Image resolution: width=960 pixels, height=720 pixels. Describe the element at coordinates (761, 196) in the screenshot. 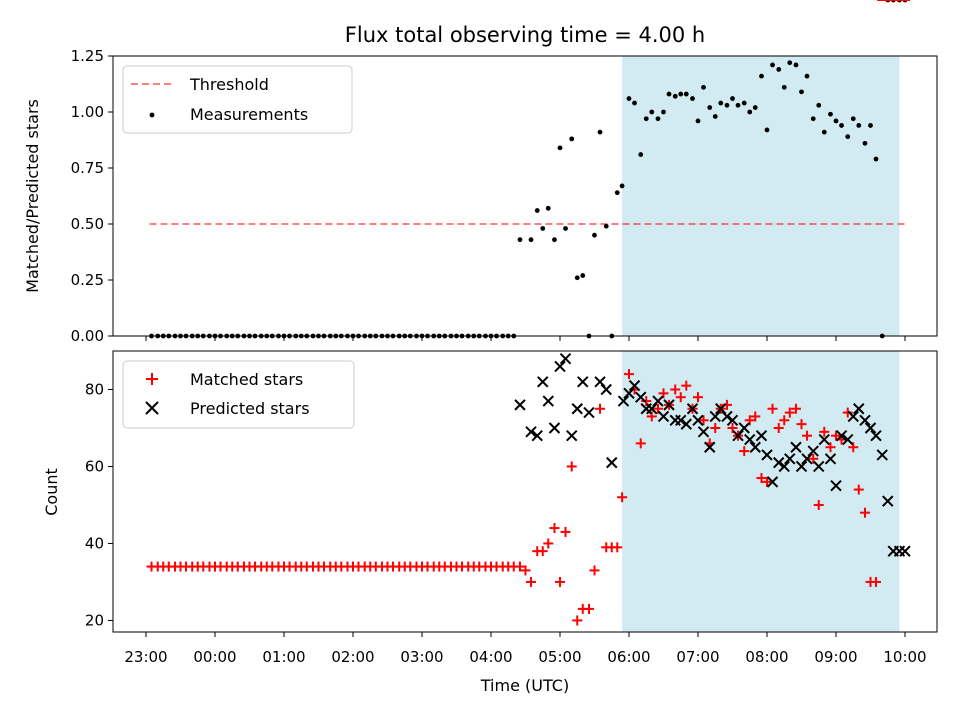

I see `top-shaded-span` at that location.